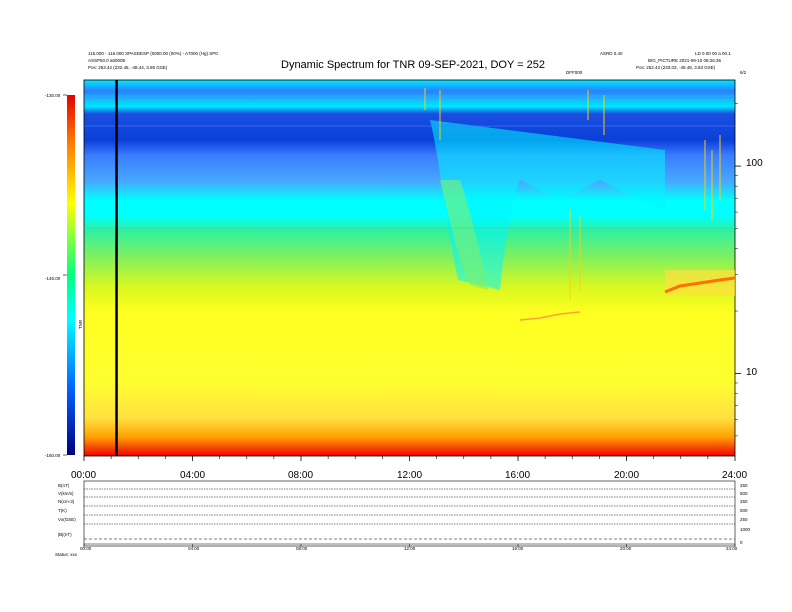 The height and width of the screenshot is (612, 792). Describe the element at coordinates (518, 475) in the screenshot. I see `x-tick-label: 16:00` at that location.